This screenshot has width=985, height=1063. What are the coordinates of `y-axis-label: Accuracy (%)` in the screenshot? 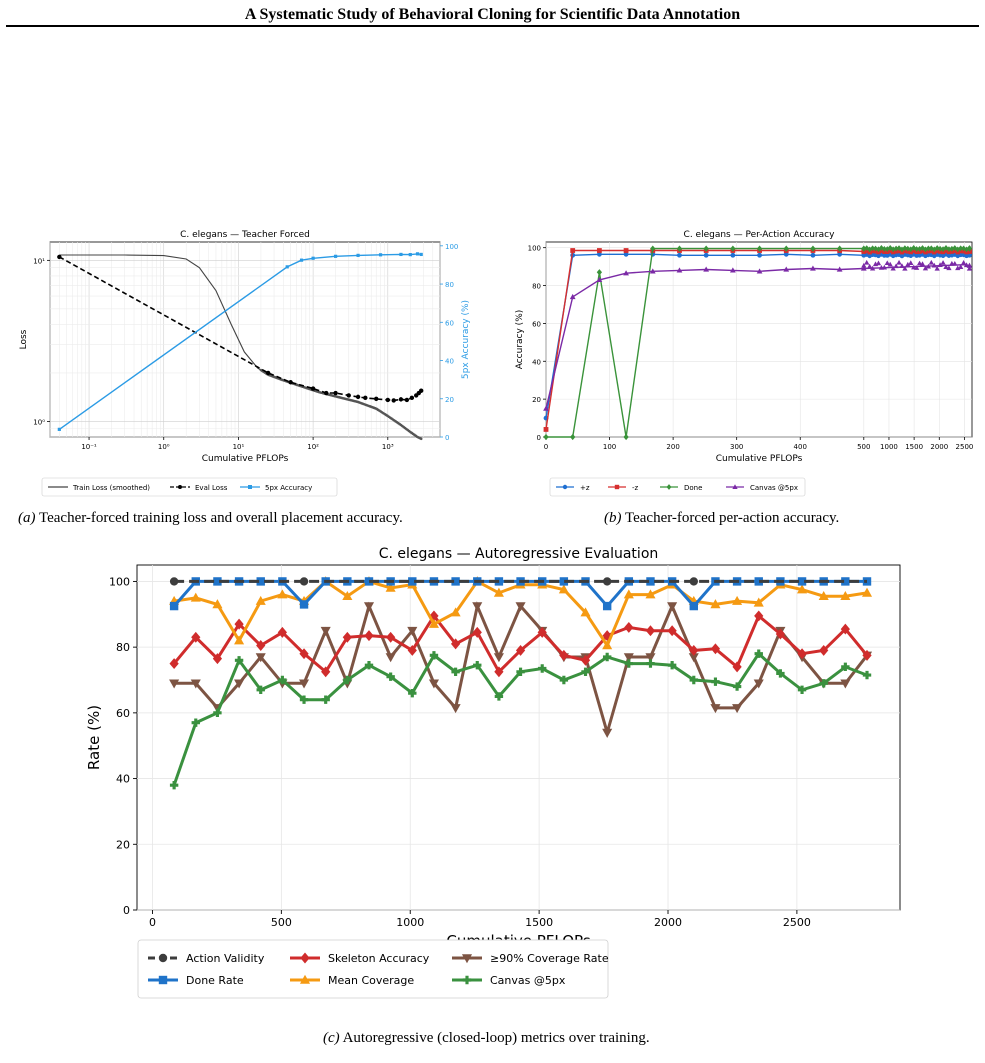 It's located at (520, 340).